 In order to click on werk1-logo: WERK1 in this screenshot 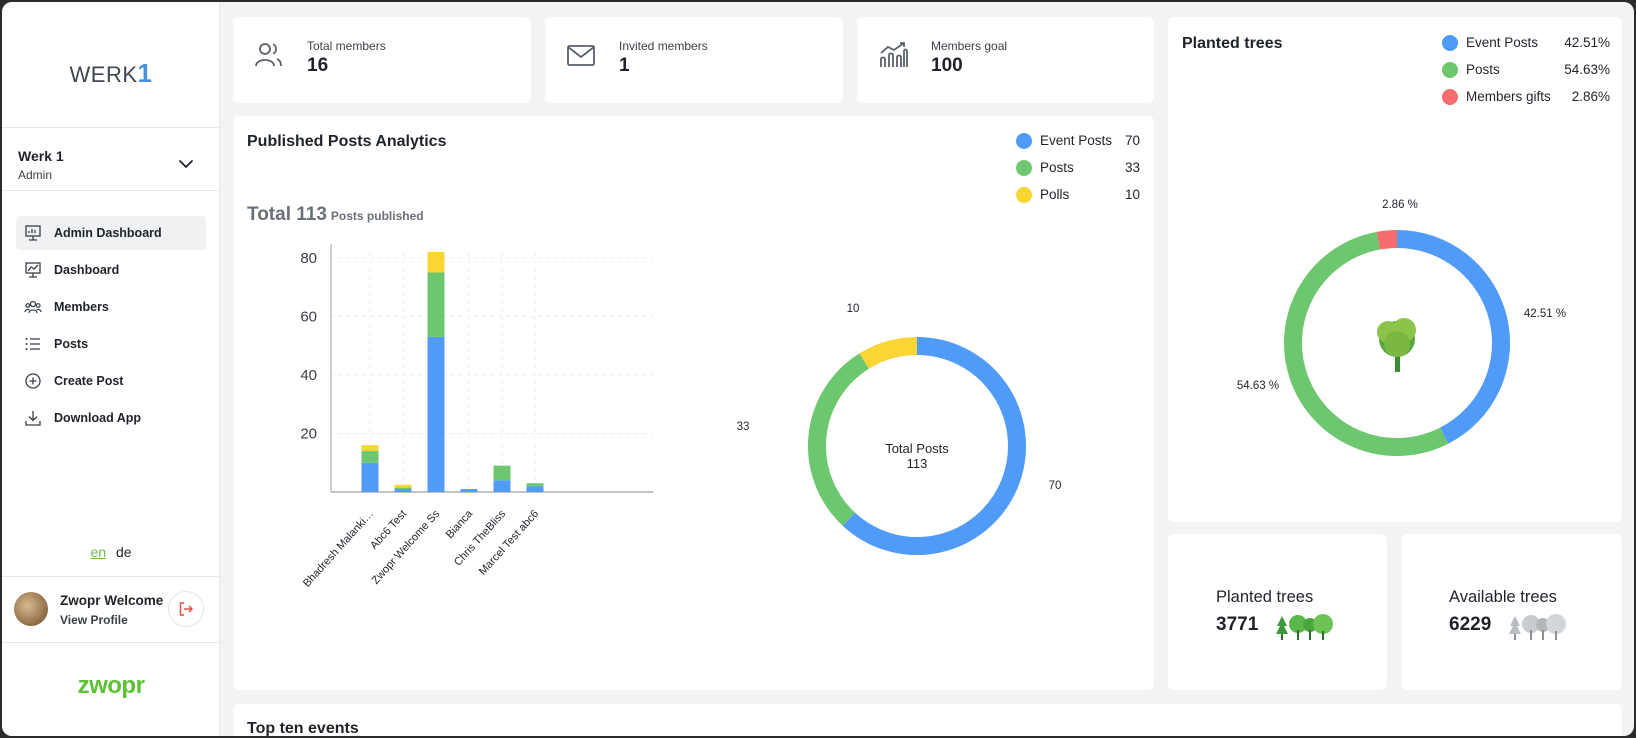, I will do `click(111, 73)`.